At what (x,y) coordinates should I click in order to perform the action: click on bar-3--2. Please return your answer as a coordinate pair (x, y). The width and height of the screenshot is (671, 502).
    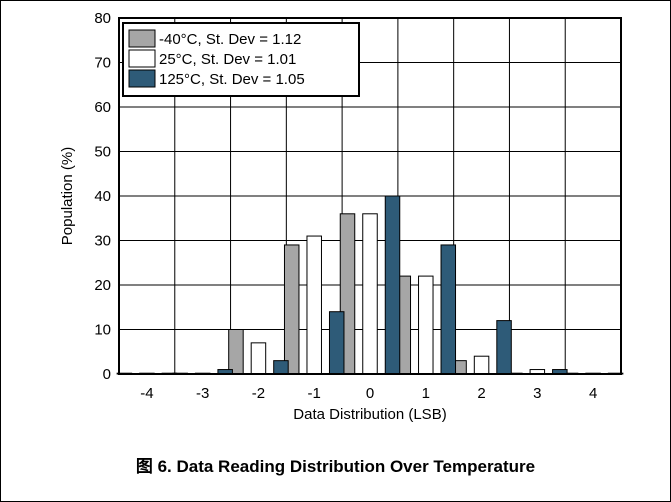
    Looking at the image, I should click on (281, 367).